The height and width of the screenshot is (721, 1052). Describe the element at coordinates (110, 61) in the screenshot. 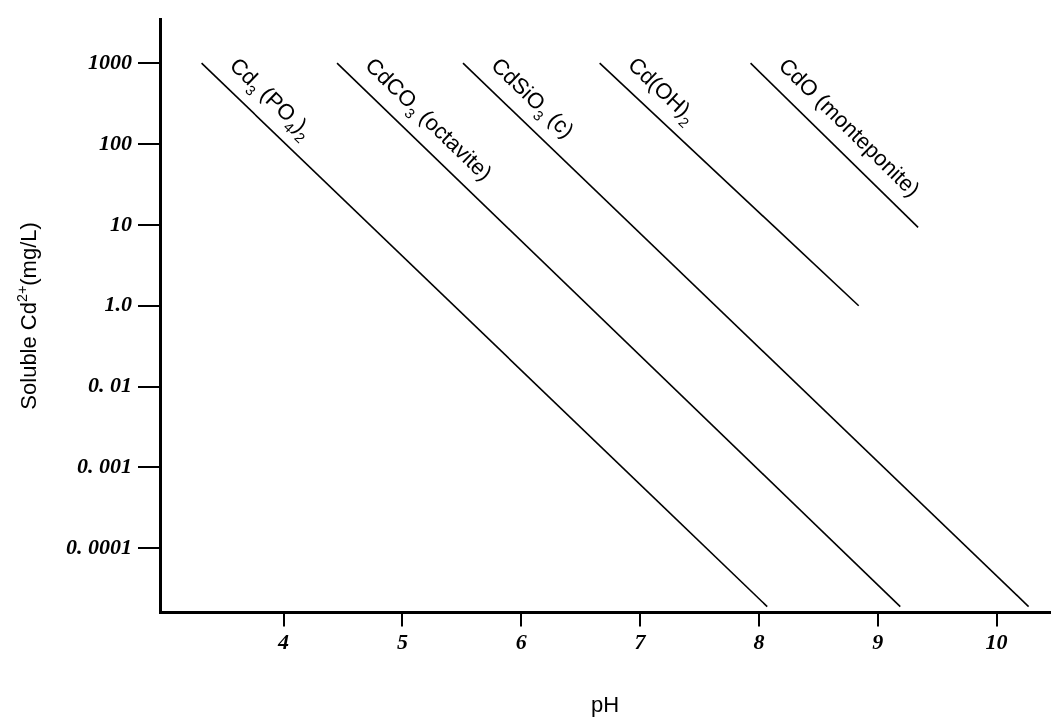

I see `y-tick-label: 1000` at that location.